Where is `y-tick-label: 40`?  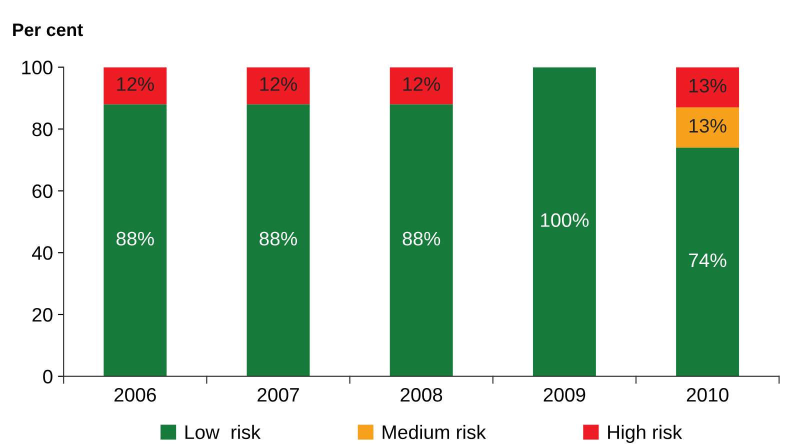 y-tick-label: 40 is located at coordinates (42, 253).